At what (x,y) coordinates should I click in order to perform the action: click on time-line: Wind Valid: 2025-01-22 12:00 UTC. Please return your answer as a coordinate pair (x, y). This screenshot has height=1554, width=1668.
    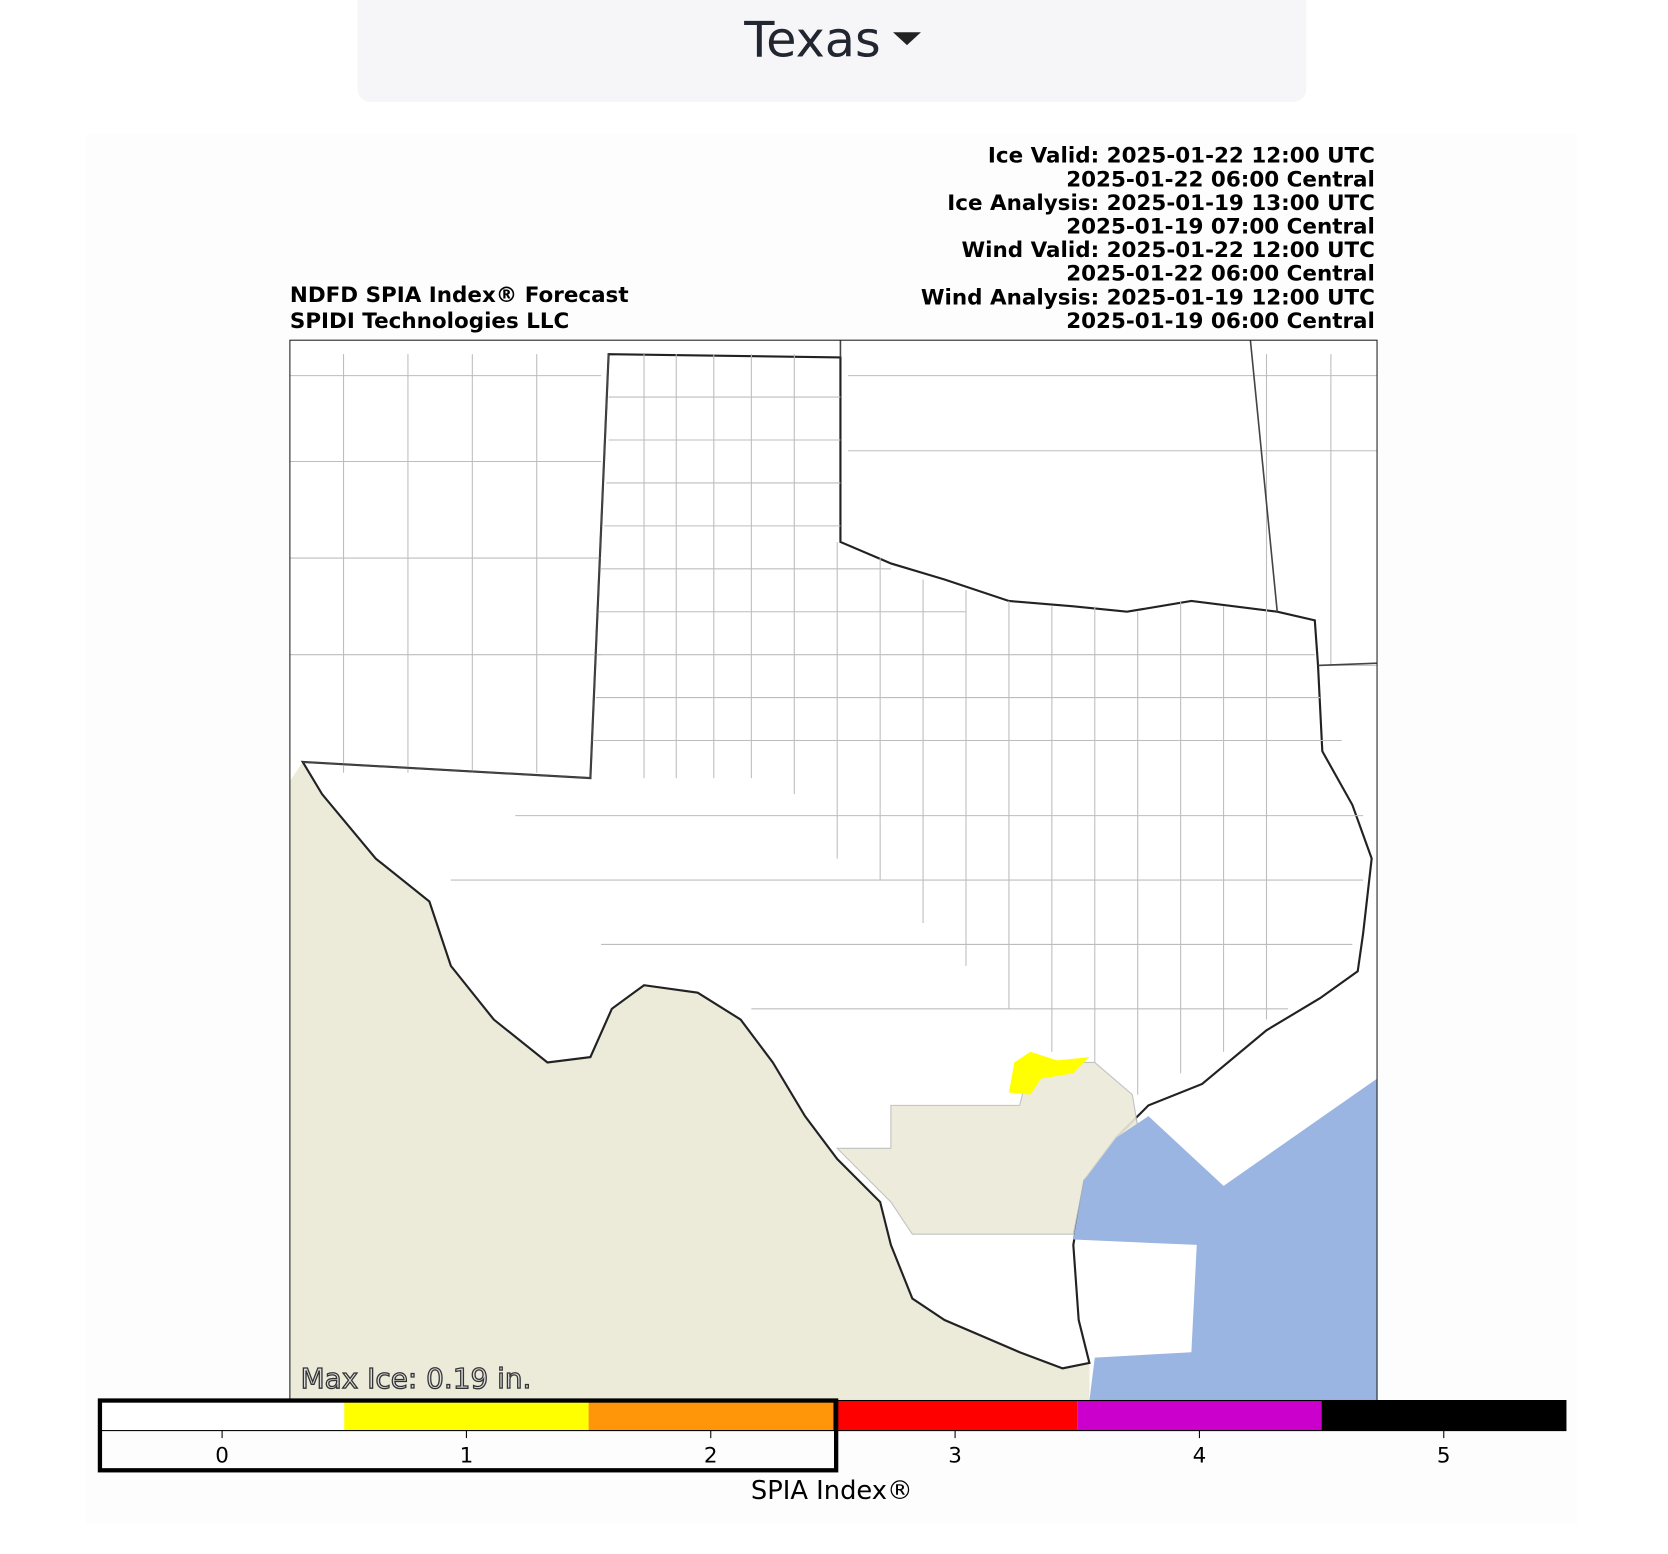
    Looking at the image, I should click on (1168, 250).